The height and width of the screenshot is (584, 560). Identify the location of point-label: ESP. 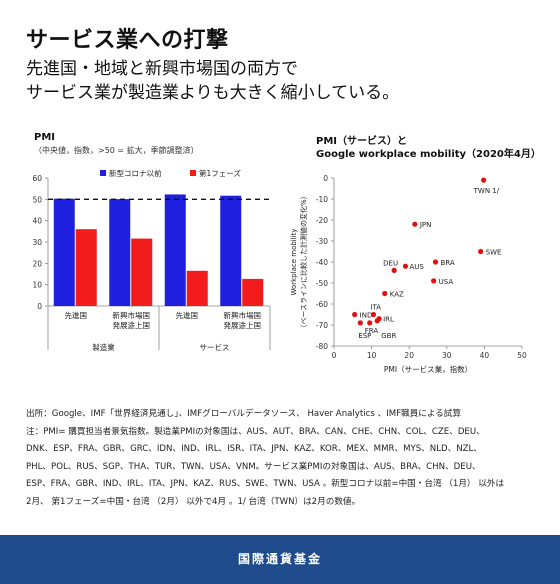
(364, 336).